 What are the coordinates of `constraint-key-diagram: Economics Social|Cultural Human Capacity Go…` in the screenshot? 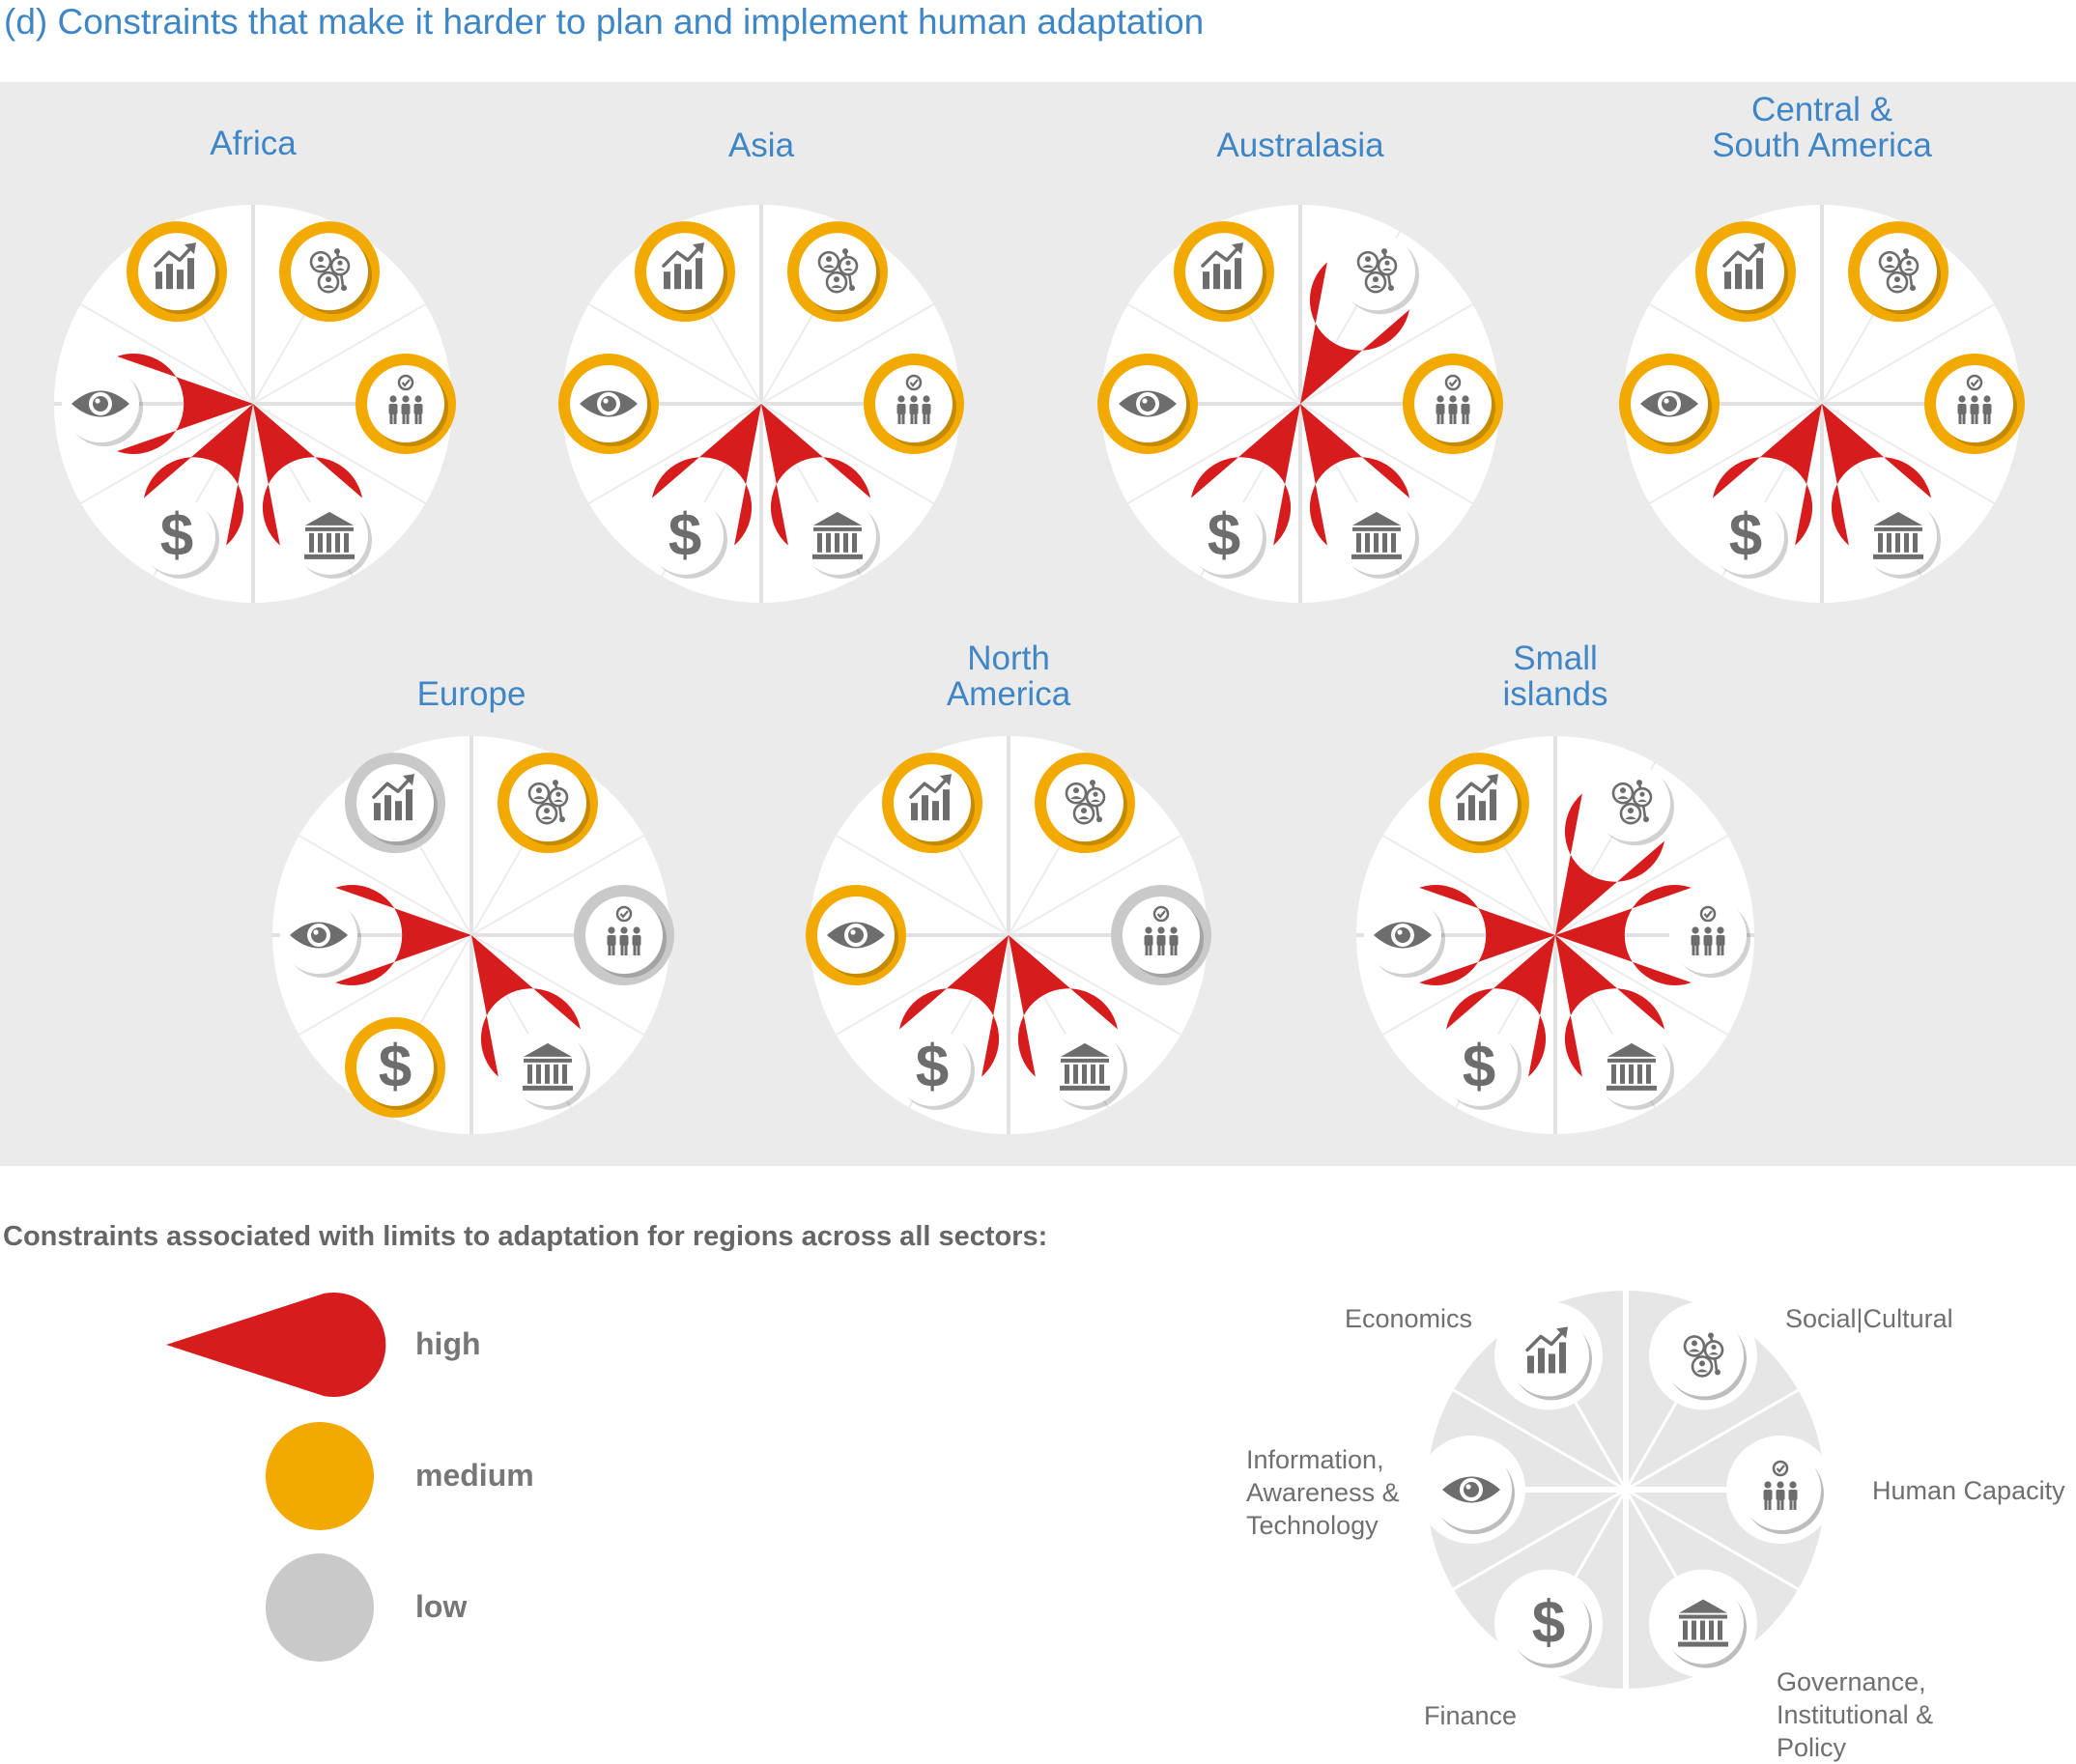 It's located at (1655, 1526).